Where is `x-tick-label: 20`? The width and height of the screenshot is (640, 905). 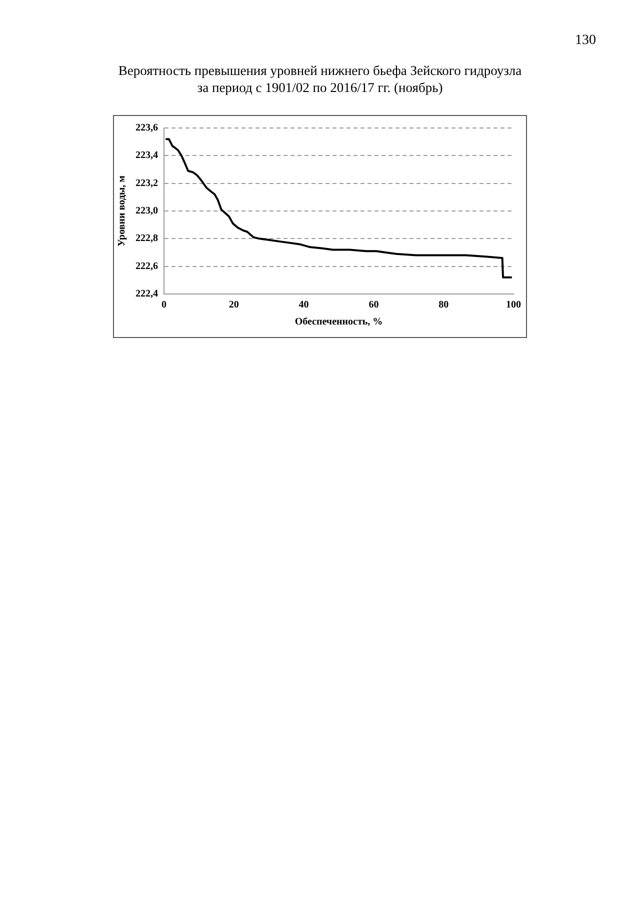
x-tick-label: 20 is located at coordinates (233, 305).